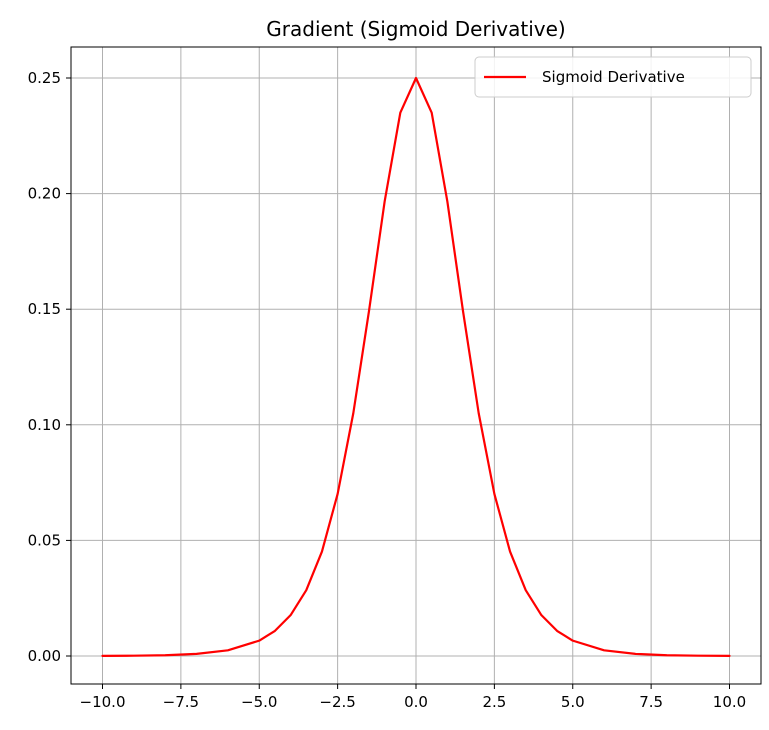  I want to click on legend-box, so click(613, 77).